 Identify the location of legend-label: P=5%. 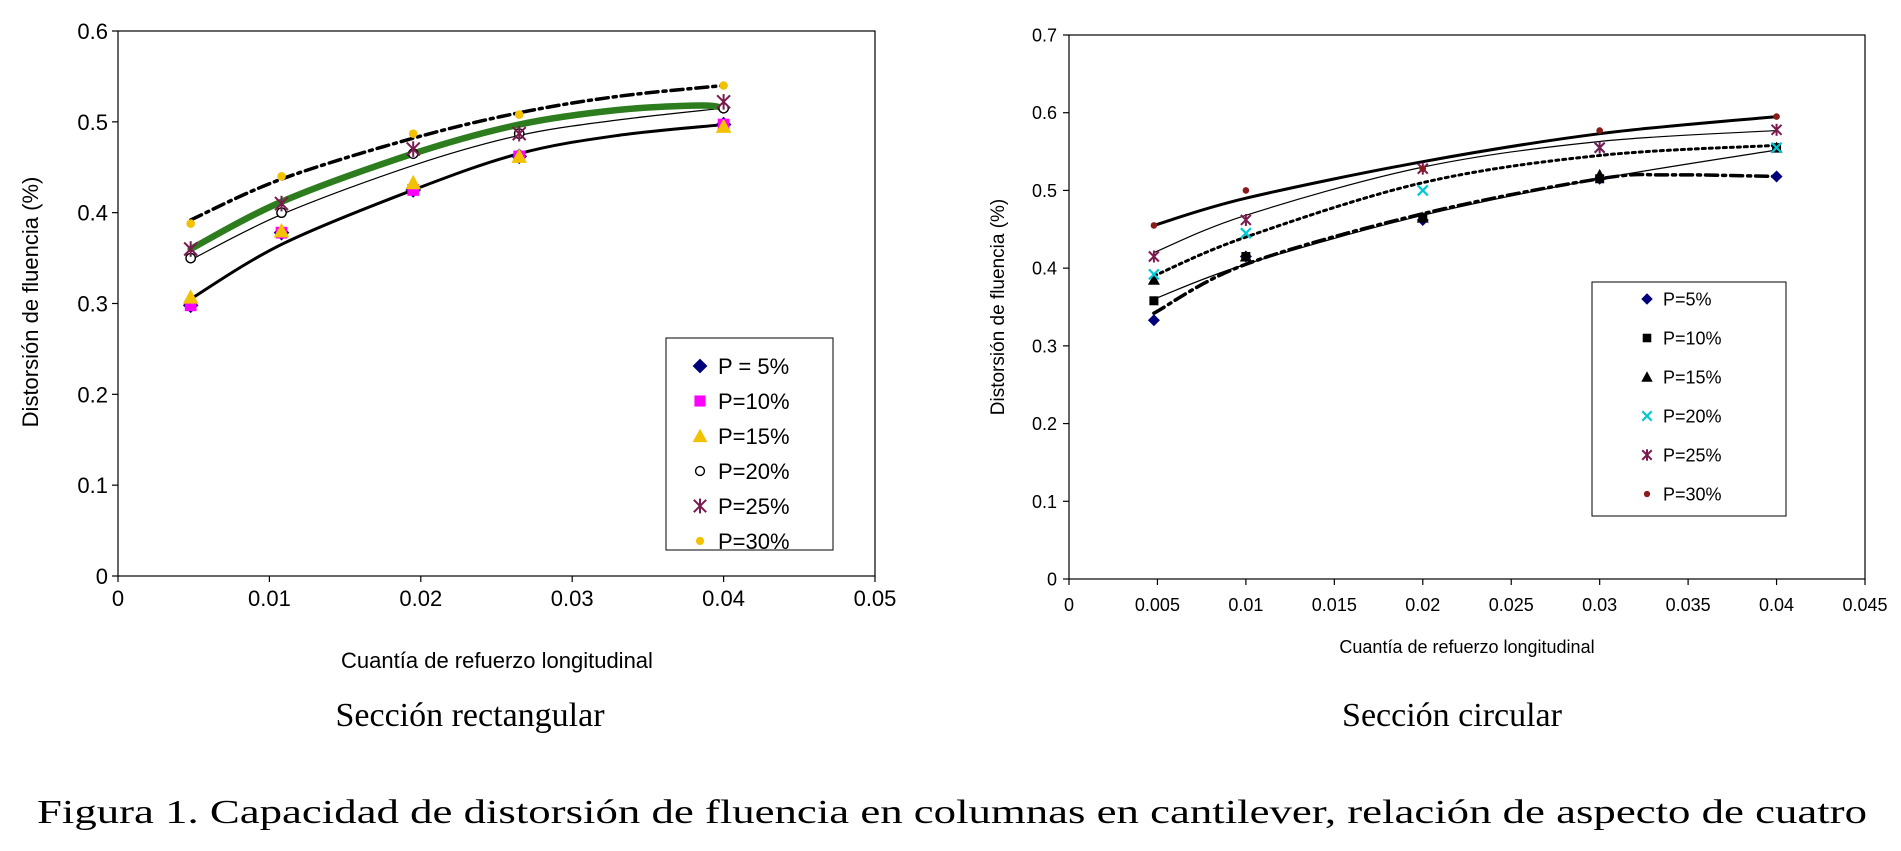
(1687, 299).